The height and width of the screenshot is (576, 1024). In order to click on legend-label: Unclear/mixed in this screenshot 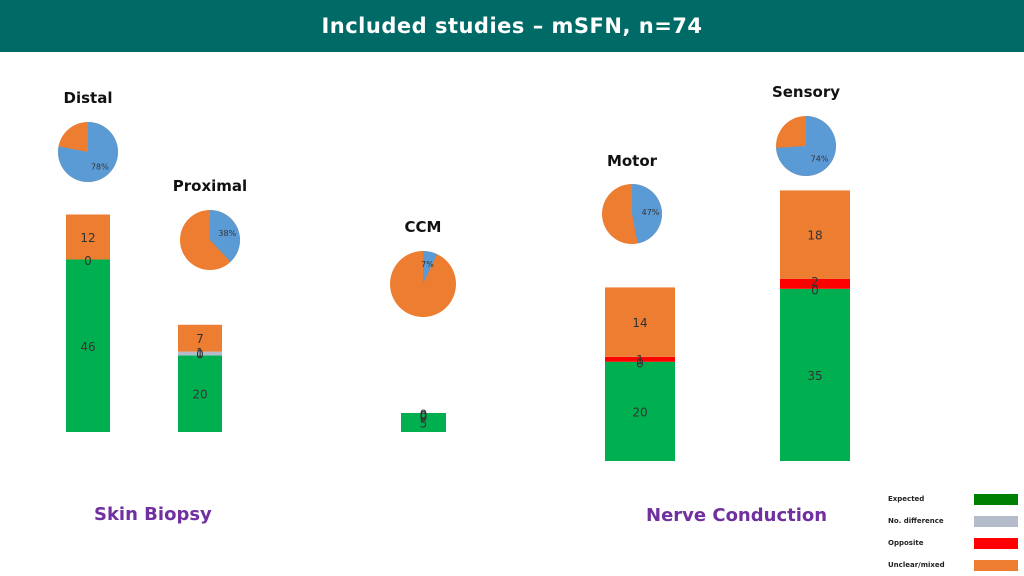, I will do `click(916, 565)`.